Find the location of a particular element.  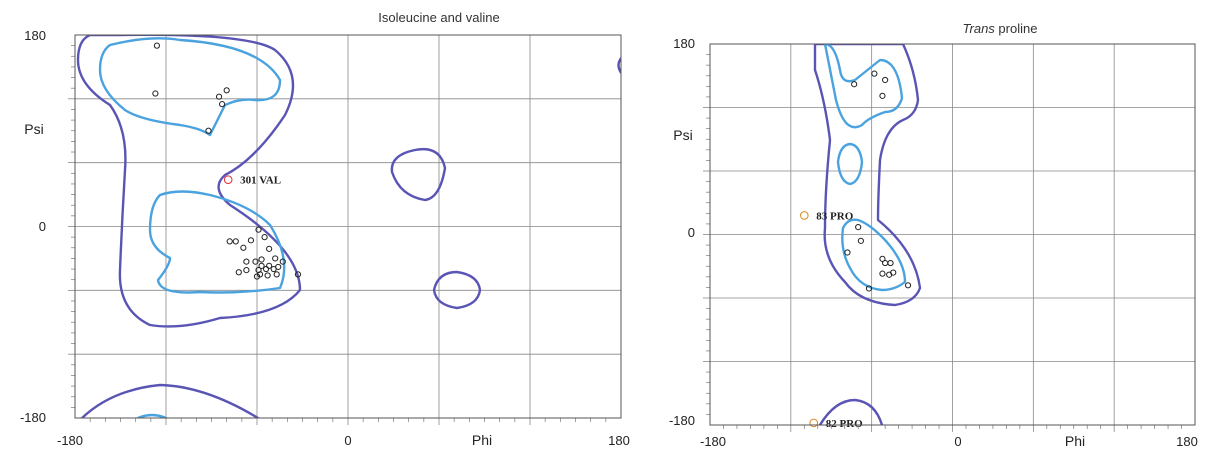

residue-label: 82 PRO is located at coordinates (844, 424).